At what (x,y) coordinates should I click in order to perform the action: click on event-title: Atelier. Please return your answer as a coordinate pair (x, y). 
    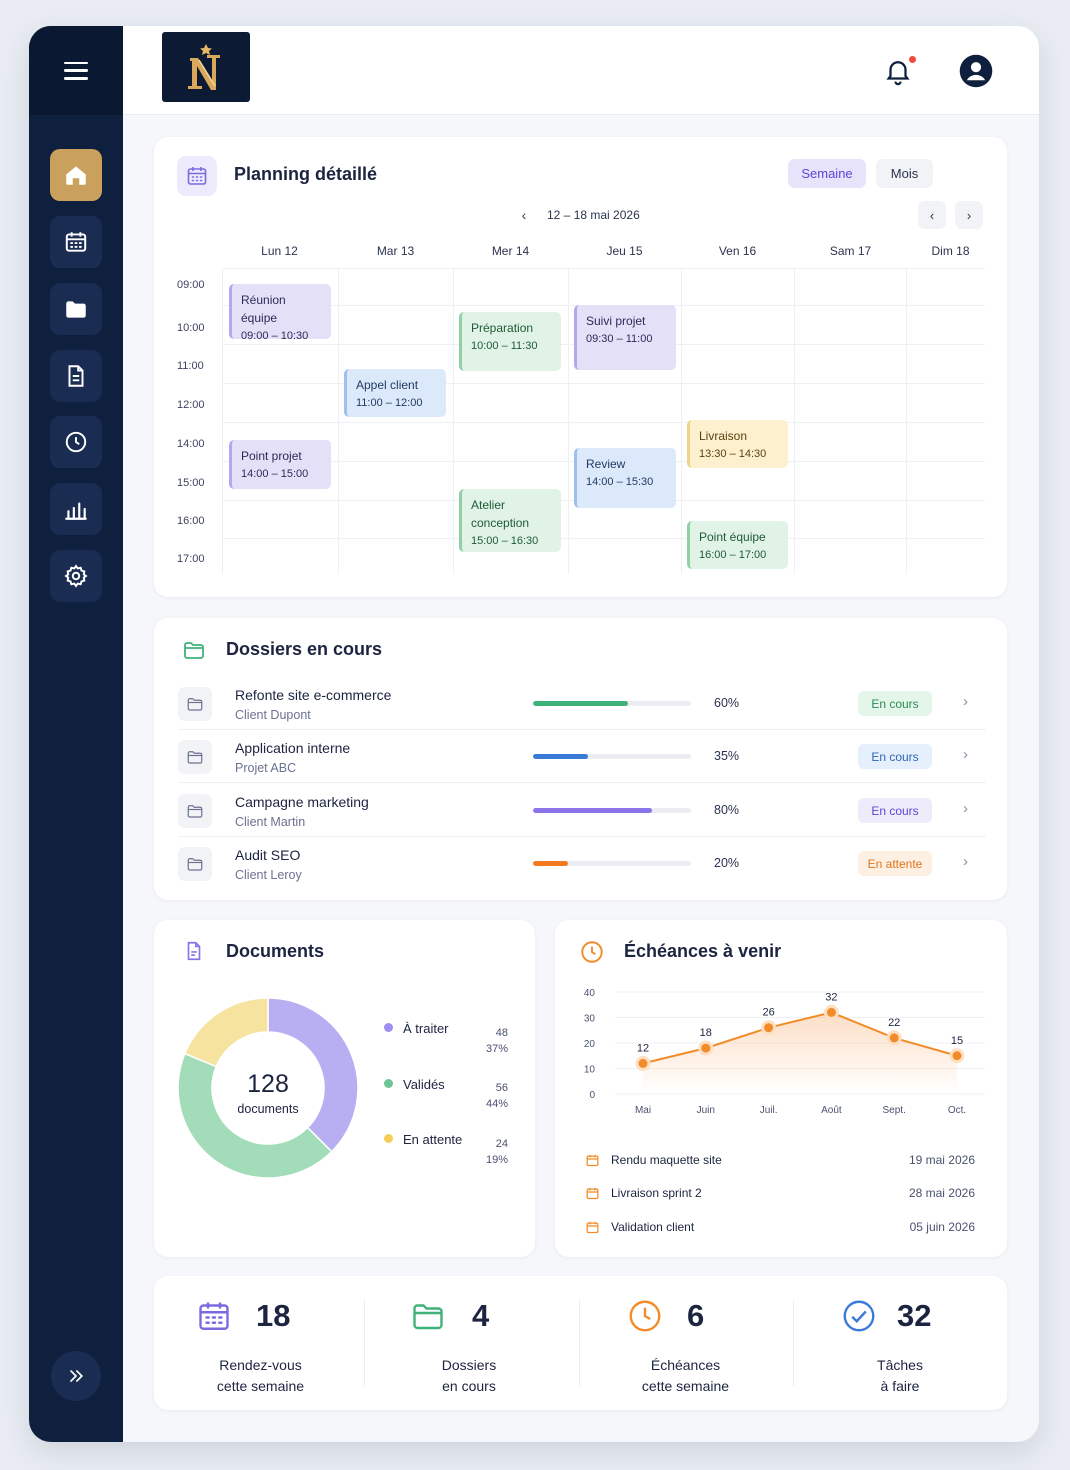
    Looking at the image, I should click on (488, 505).